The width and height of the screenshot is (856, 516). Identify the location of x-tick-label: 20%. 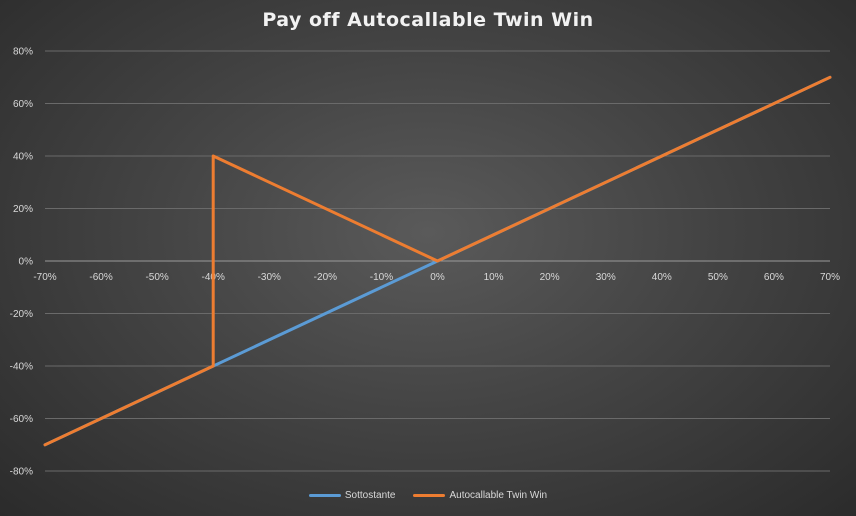
(550, 277).